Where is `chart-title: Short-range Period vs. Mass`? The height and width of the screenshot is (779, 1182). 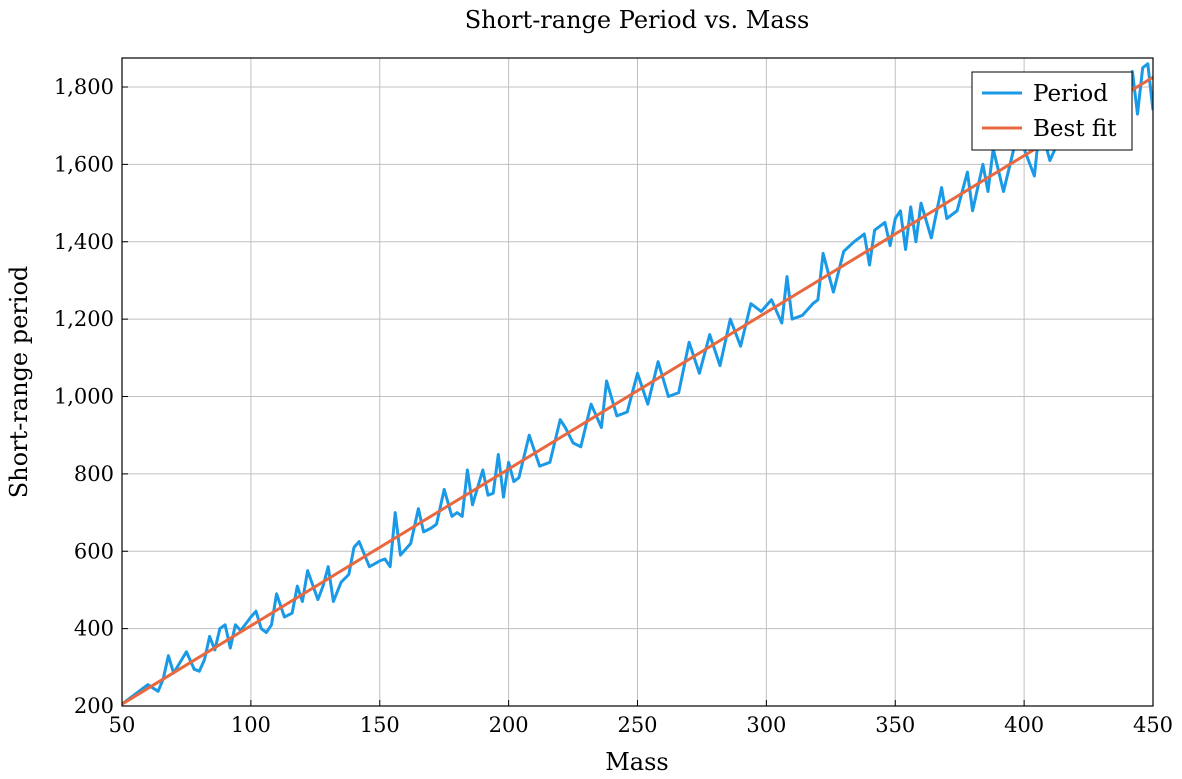 chart-title: Short-range Period vs. Mass is located at coordinates (637, 20).